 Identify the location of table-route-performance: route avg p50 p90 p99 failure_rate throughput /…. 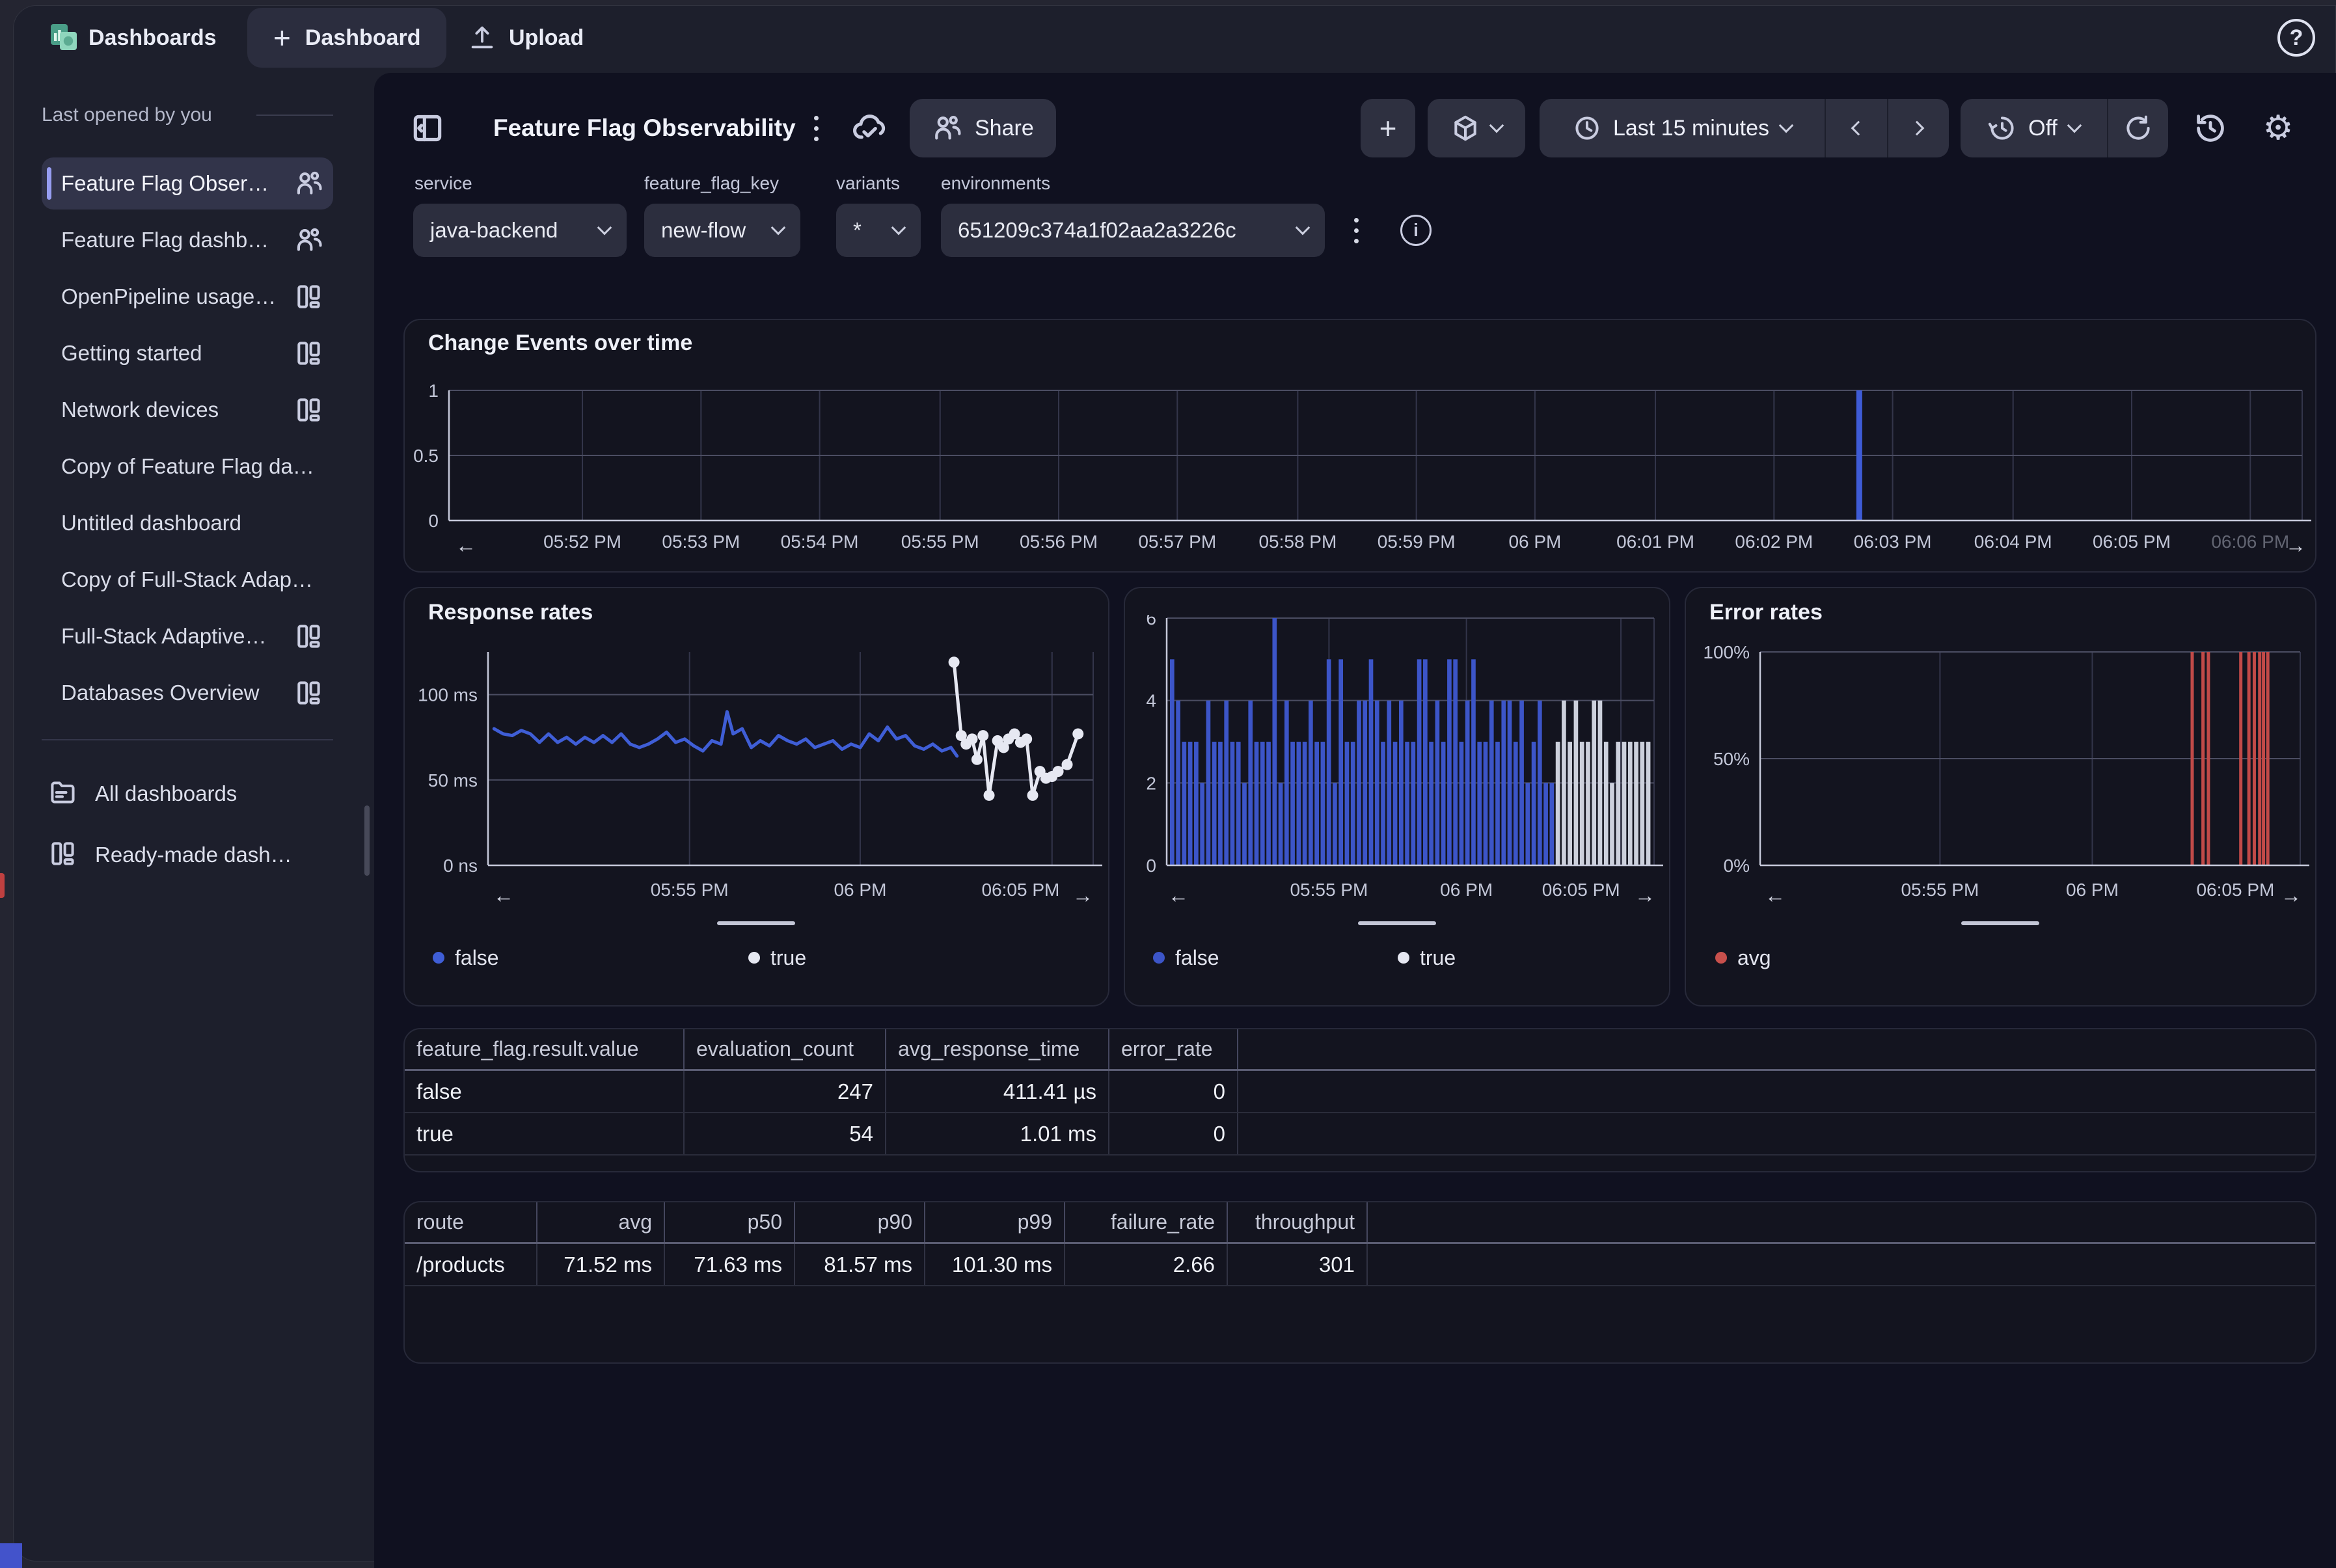
(1360, 1244).